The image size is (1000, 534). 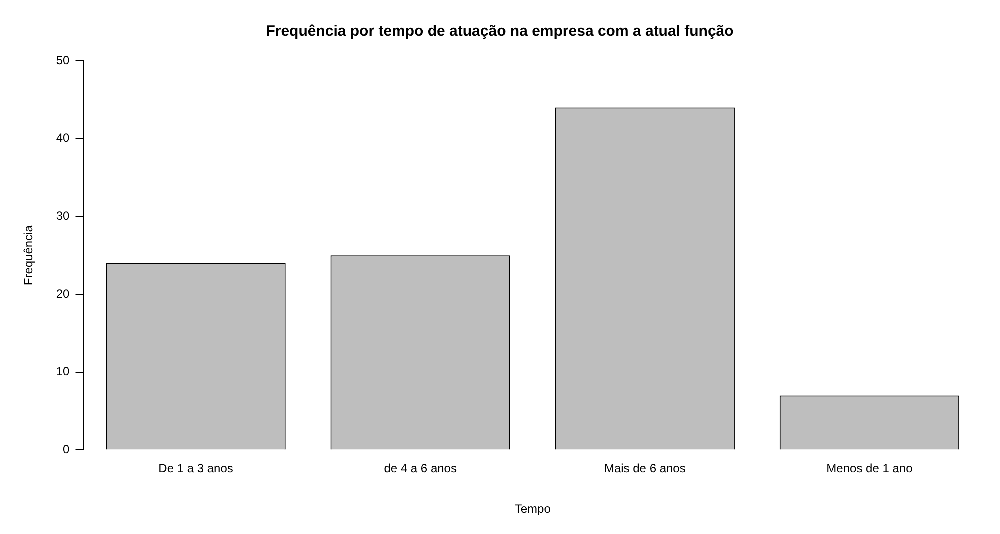 I want to click on y-tick-label: 50, so click(x=63, y=60).